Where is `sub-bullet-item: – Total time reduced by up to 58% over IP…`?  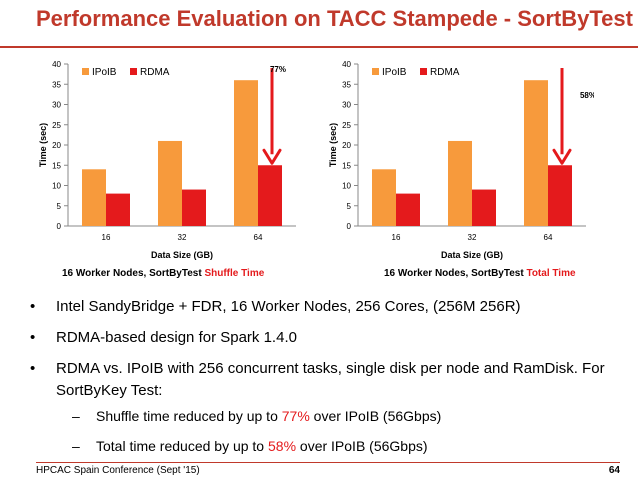 sub-bullet-item: – Total time reduced by up to 58% over IP… is located at coordinates (250, 446).